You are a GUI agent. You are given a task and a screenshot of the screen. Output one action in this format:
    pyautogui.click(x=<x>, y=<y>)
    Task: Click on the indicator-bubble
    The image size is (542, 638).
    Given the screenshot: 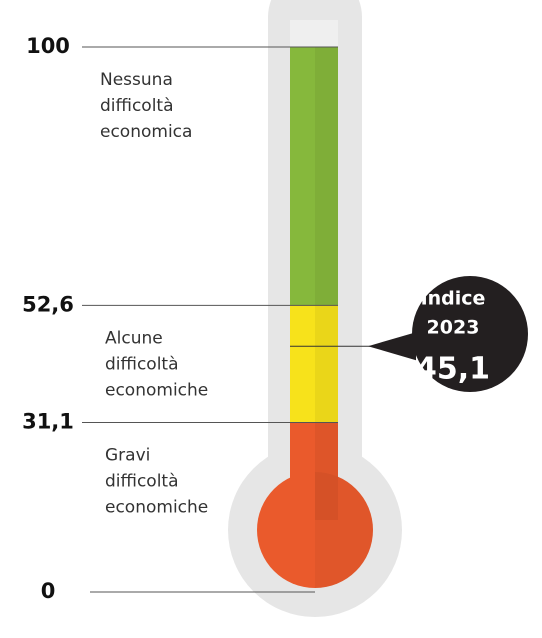 What is the action you would take?
    pyautogui.click(x=470, y=334)
    